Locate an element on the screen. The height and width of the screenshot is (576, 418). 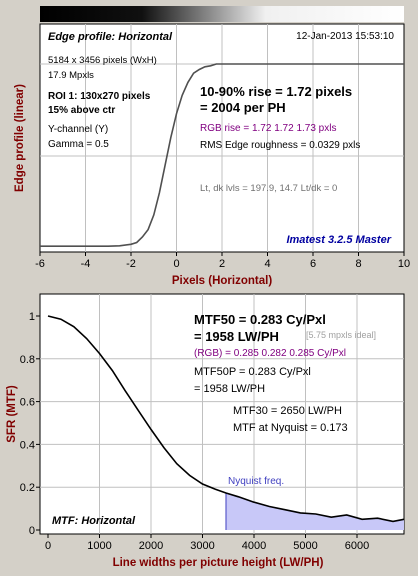
roi-line-2: 15% above ctr is located at coordinates (81, 110).